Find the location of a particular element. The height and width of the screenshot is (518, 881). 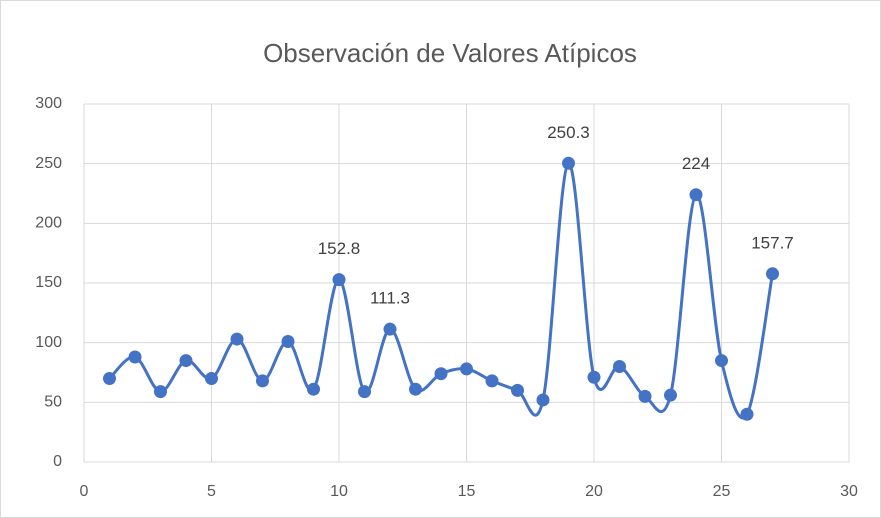

x-tick-label: 10 is located at coordinates (339, 491).